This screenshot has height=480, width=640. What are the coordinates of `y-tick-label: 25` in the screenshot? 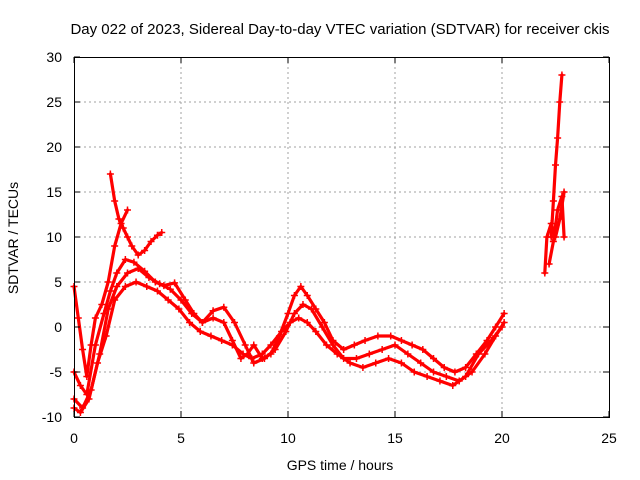 It's located at (54, 102).